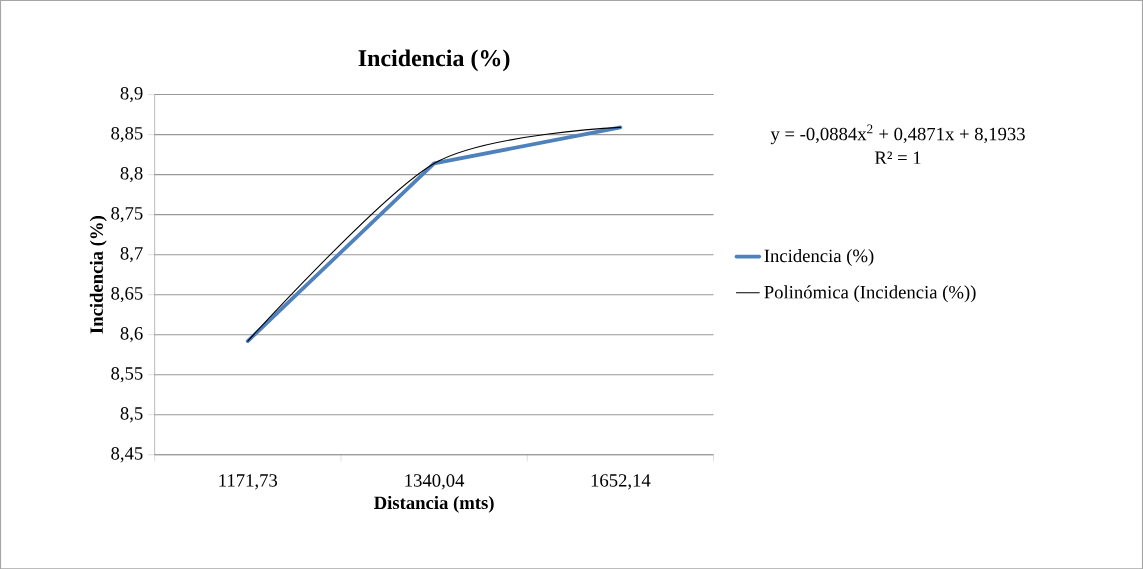 This screenshot has width=1143, height=569. Describe the element at coordinates (127, 134) in the screenshot. I see `y-tick-label: 8,85` at that location.